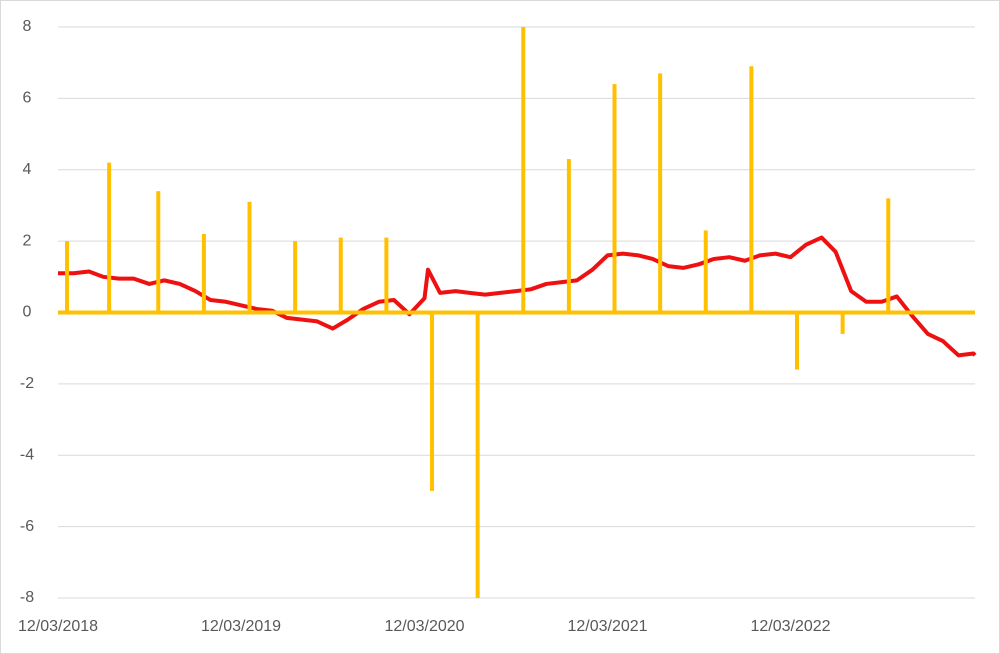 The height and width of the screenshot is (654, 1000). I want to click on y-tick-label: -2, so click(27, 383).